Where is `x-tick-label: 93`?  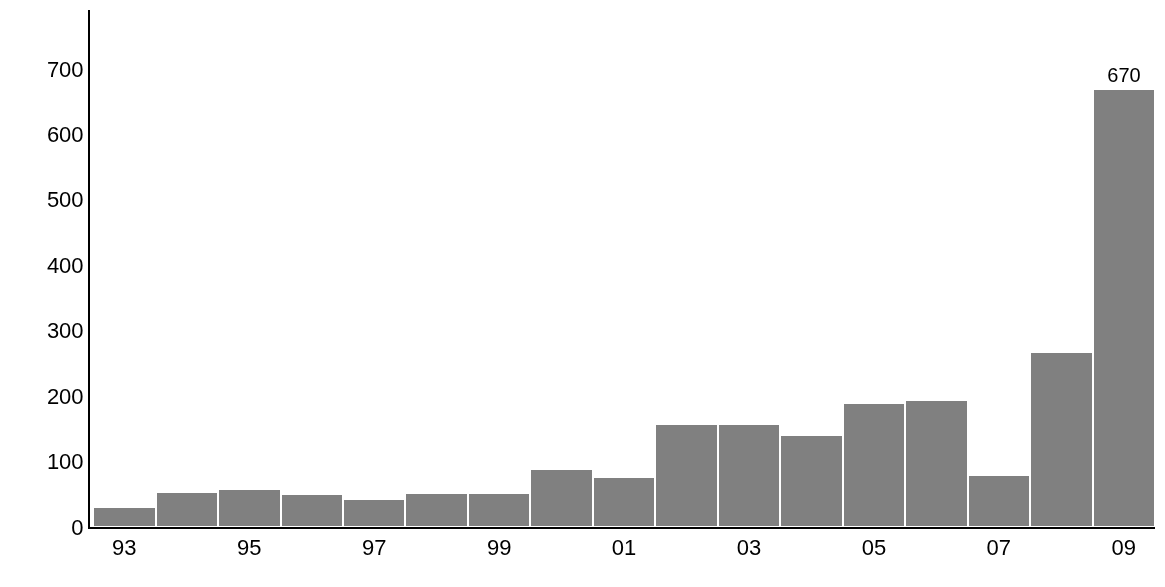 x-tick-label: 93 is located at coordinates (124, 548).